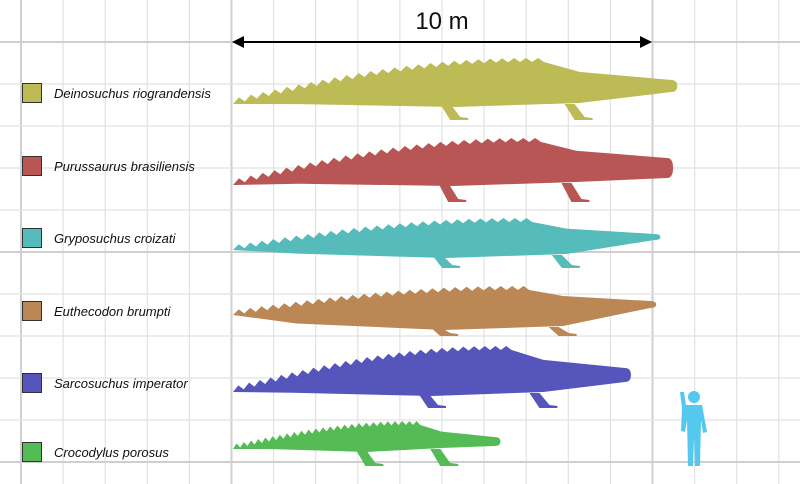  I want to click on scale-arrow-left-head, so click(238, 42).